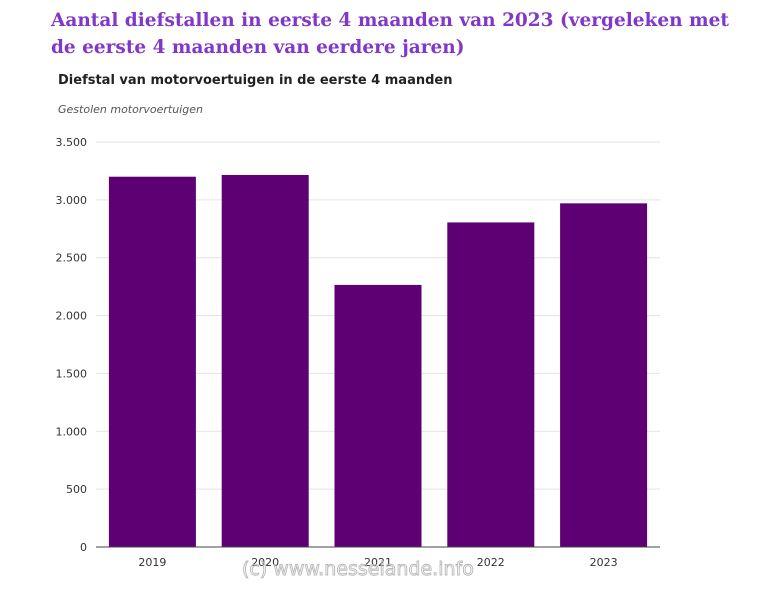 The width and height of the screenshot is (768, 591). Describe the element at coordinates (265, 562) in the screenshot. I see `x-tick-label: 2020` at that location.